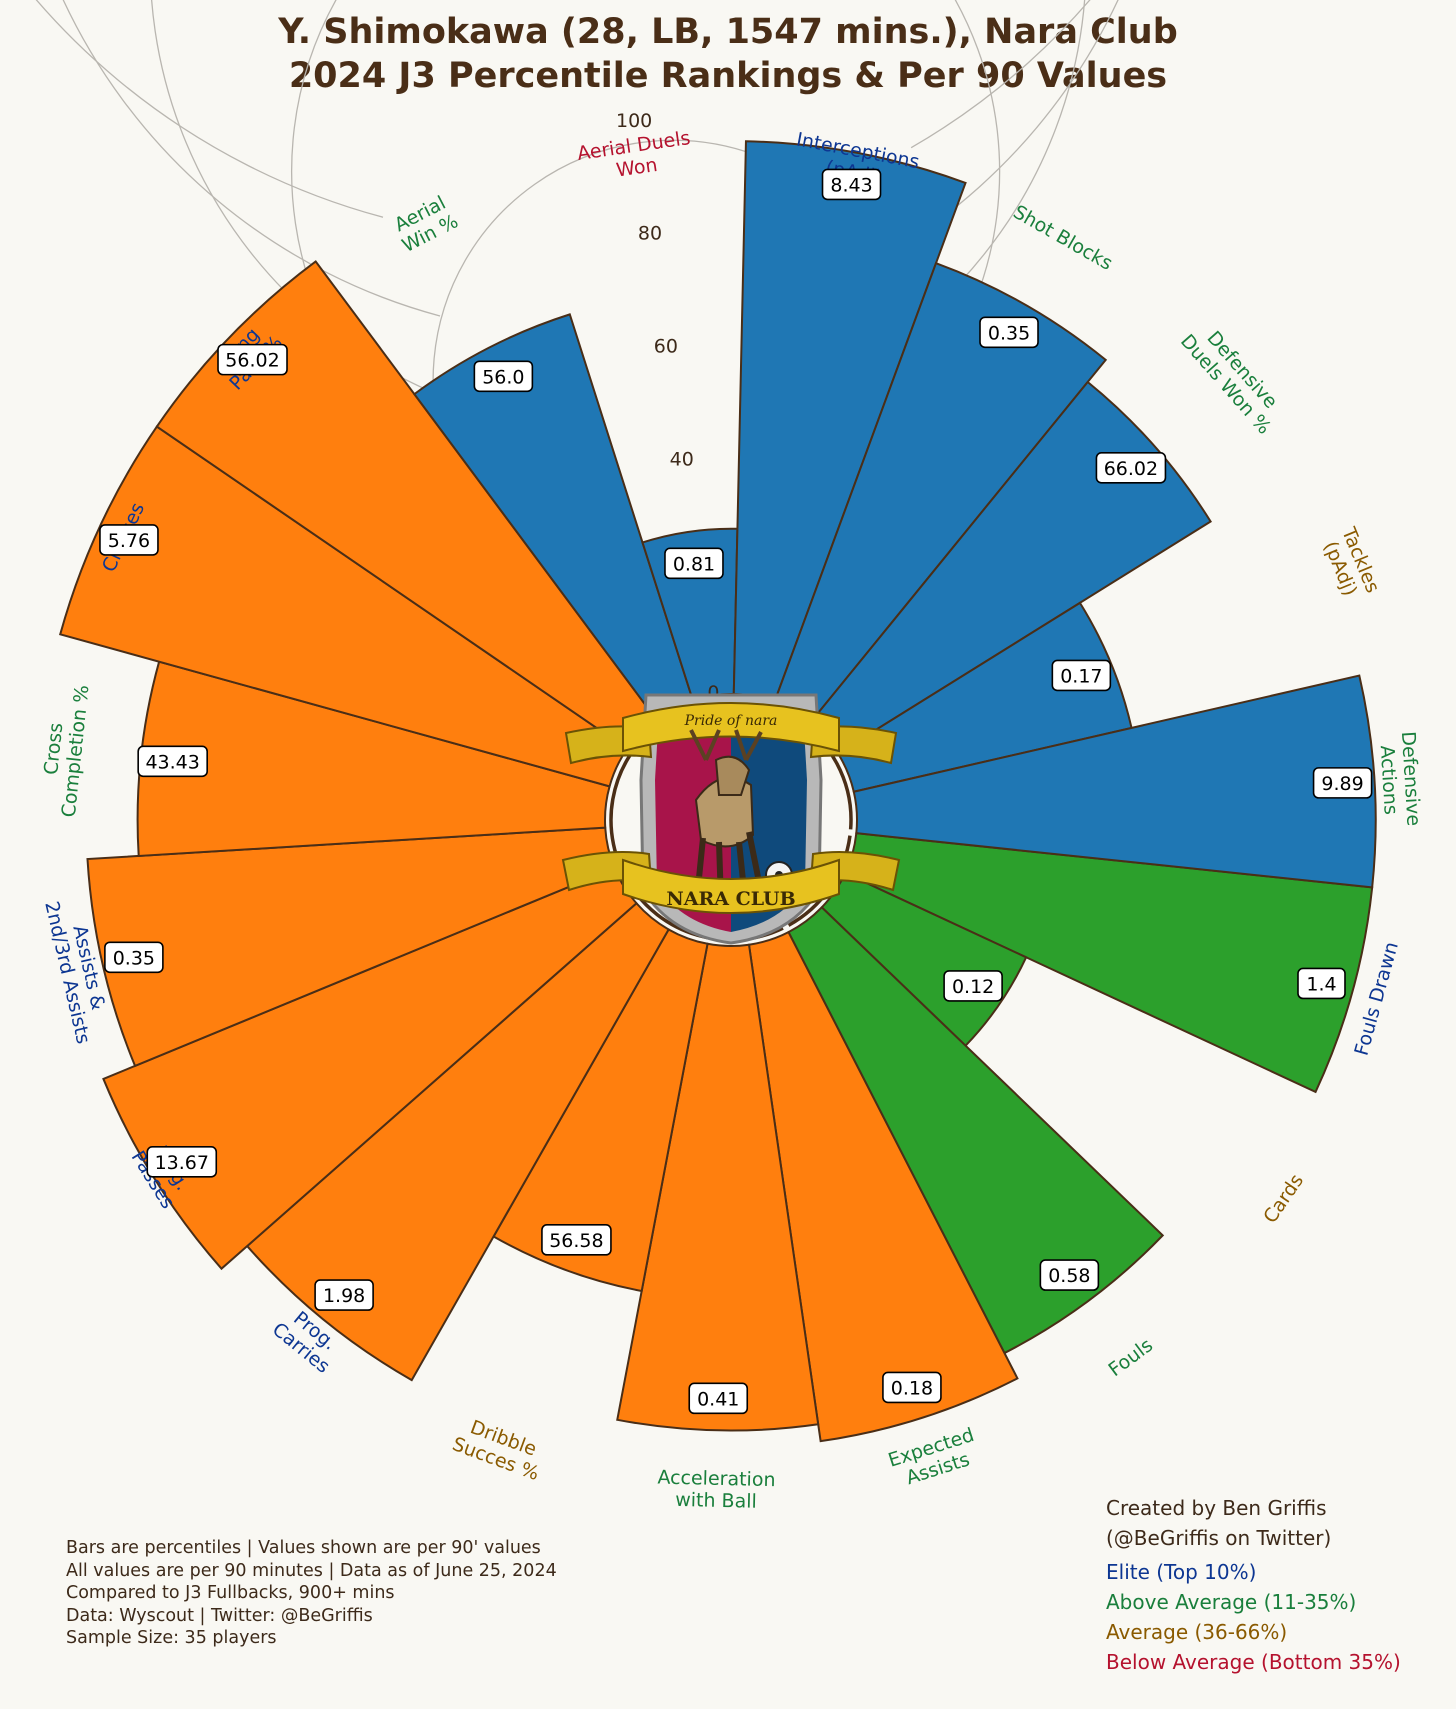 Image resolution: width=1456 pixels, height=1709 pixels. I want to click on value-label-text: 1.4, so click(1321, 984).